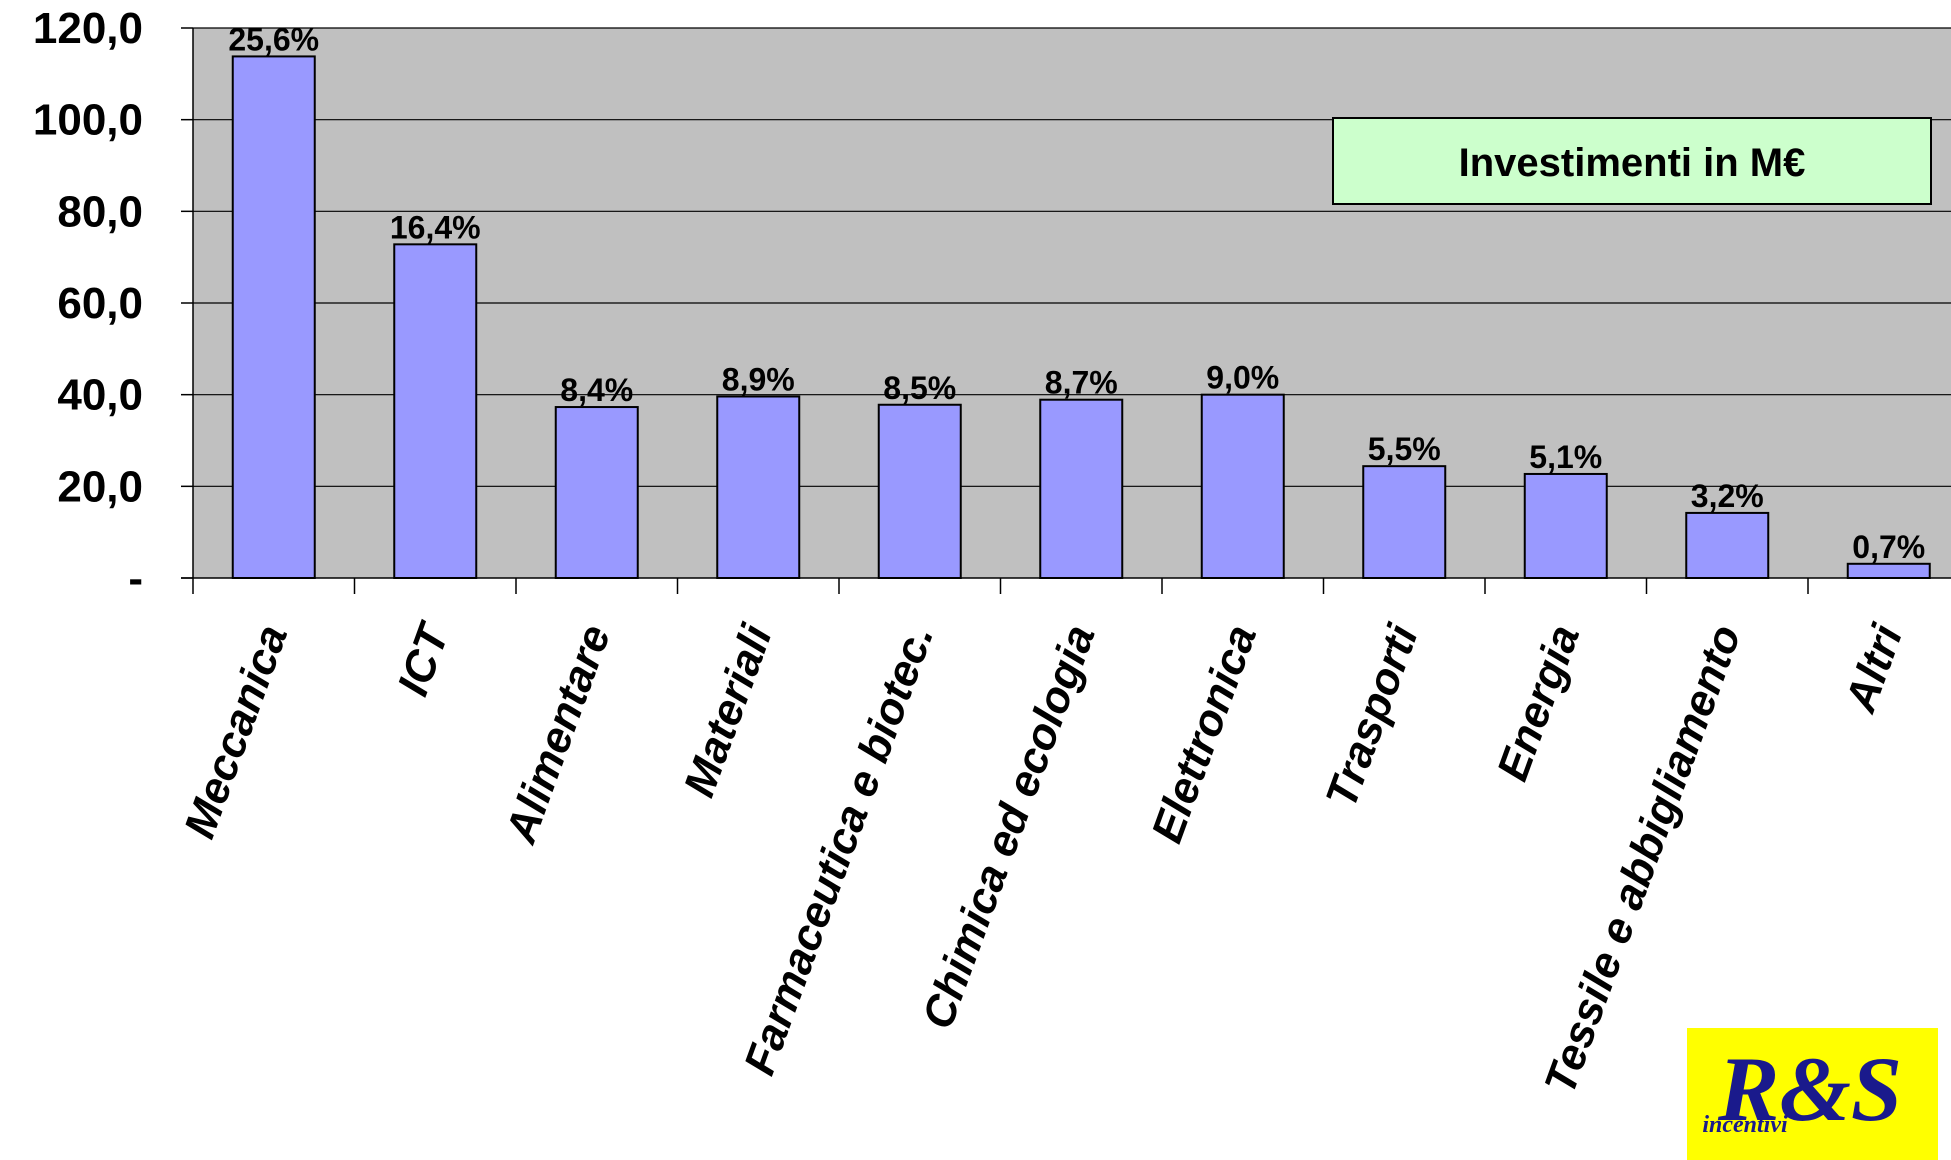  What do you see at coordinates (435, 227) in the screenshot?
I see `data-label: 16,4%` at bounding box center [435, 227].